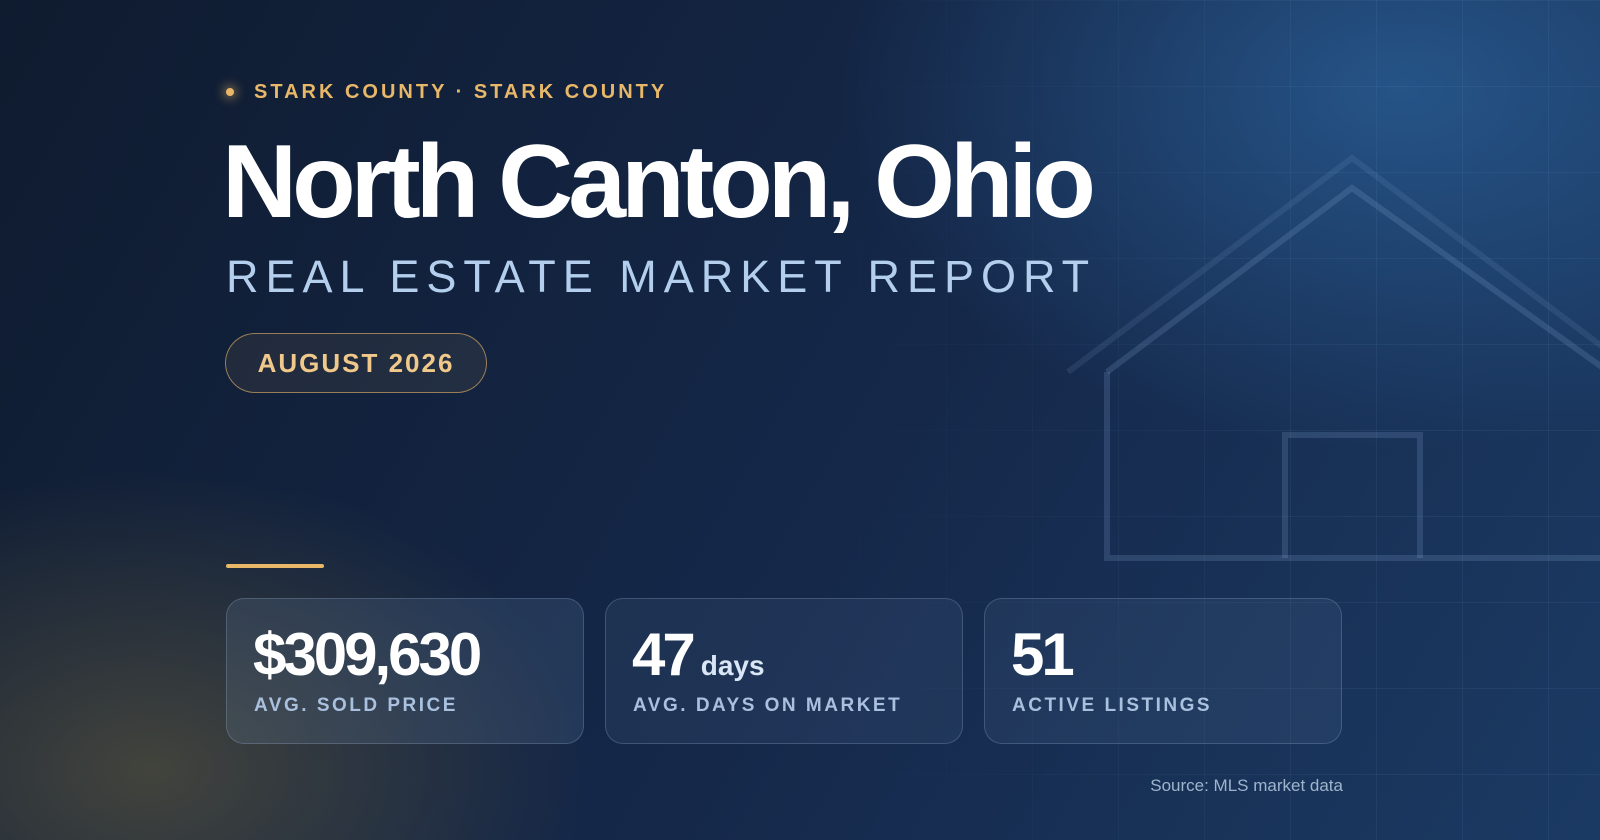  Describe the element at coordinates (698, 660) in the screenshot. I see `stat-value: 47 days` at that location.